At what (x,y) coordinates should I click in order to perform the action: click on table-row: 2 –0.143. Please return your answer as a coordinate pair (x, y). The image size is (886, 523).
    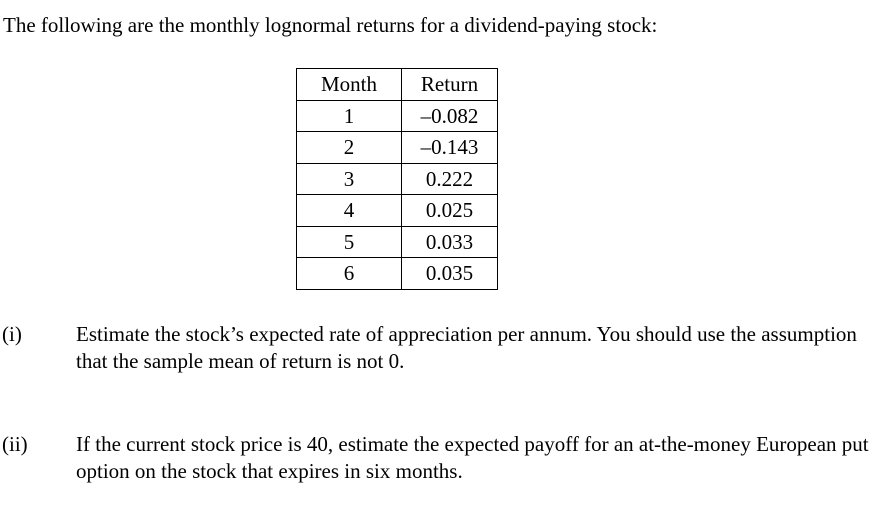
    Looking at the image, I should click on (397, 147).